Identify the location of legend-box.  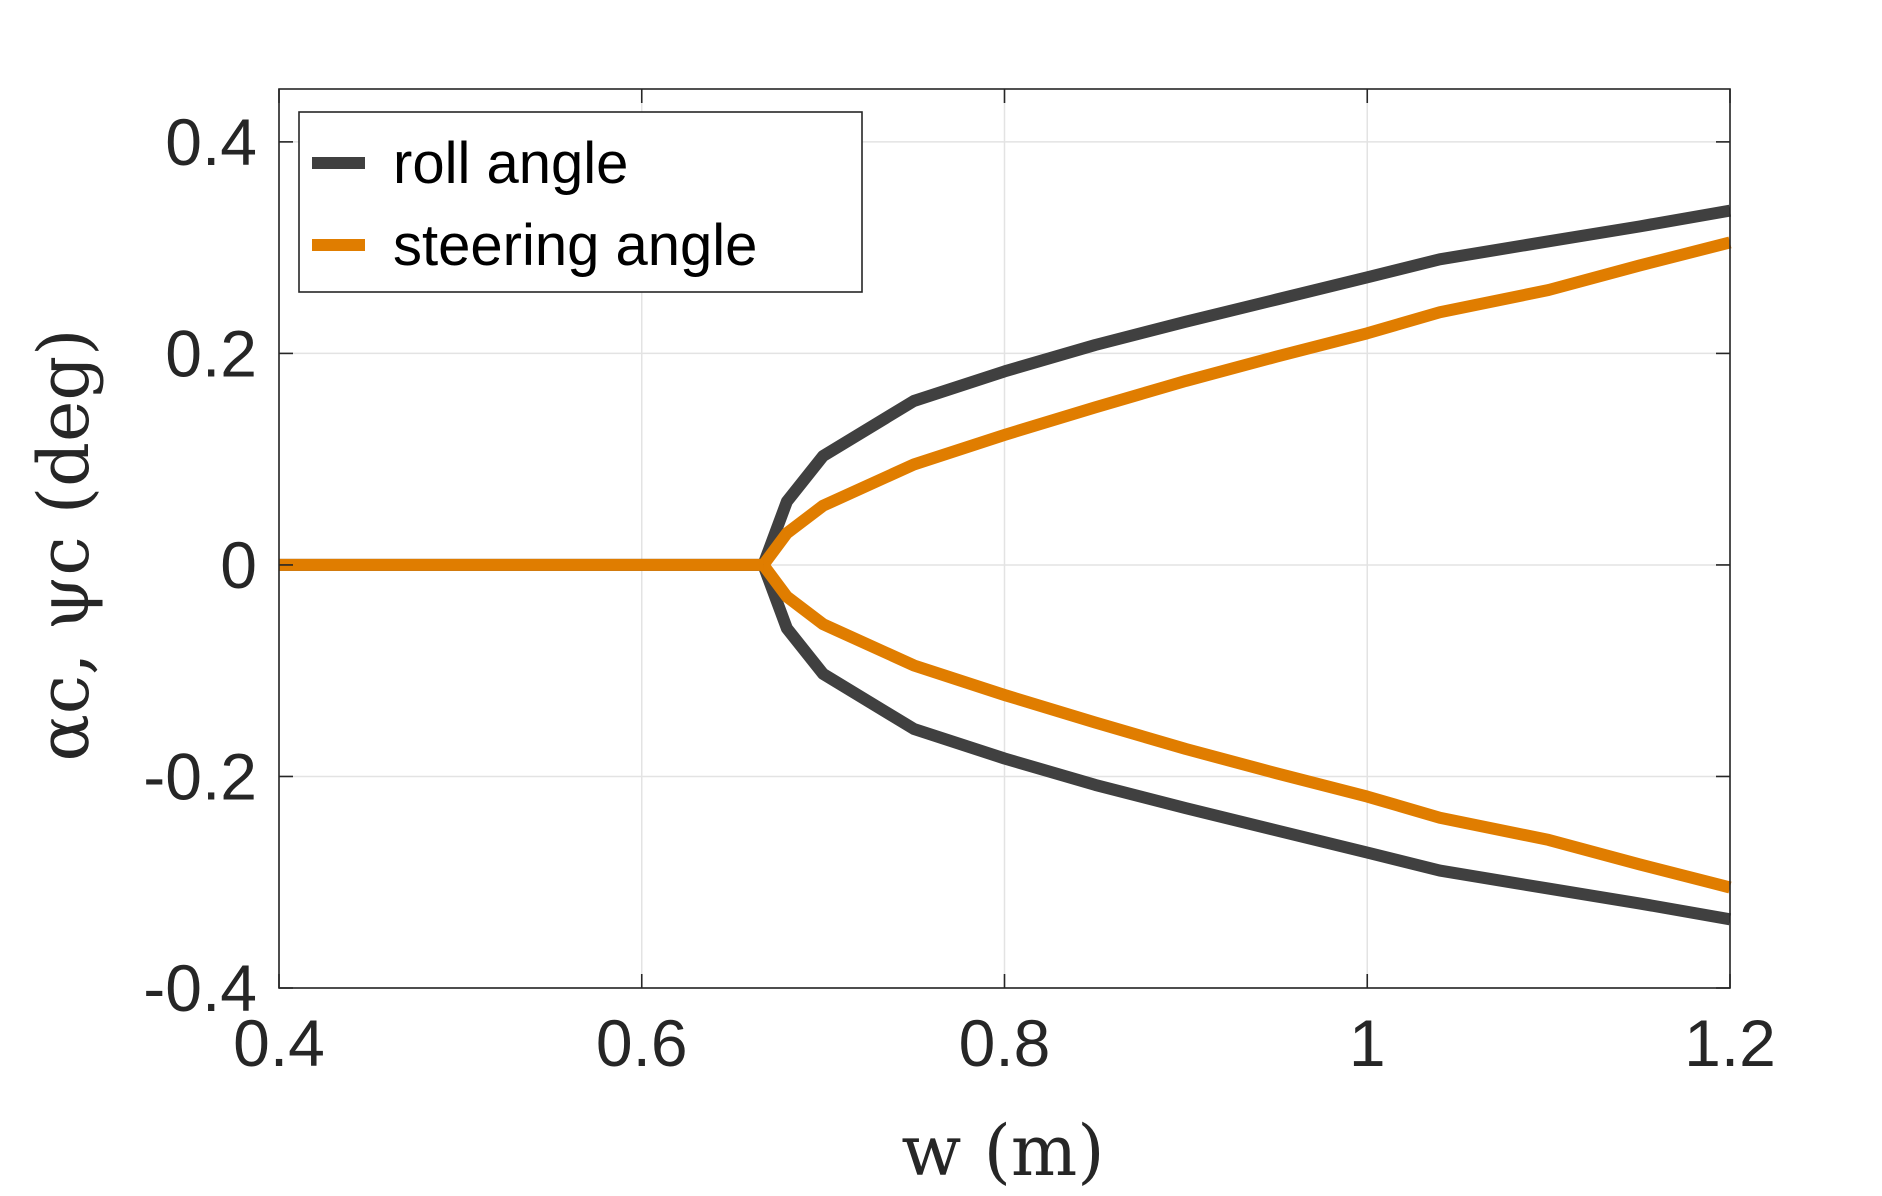
(580, 202).